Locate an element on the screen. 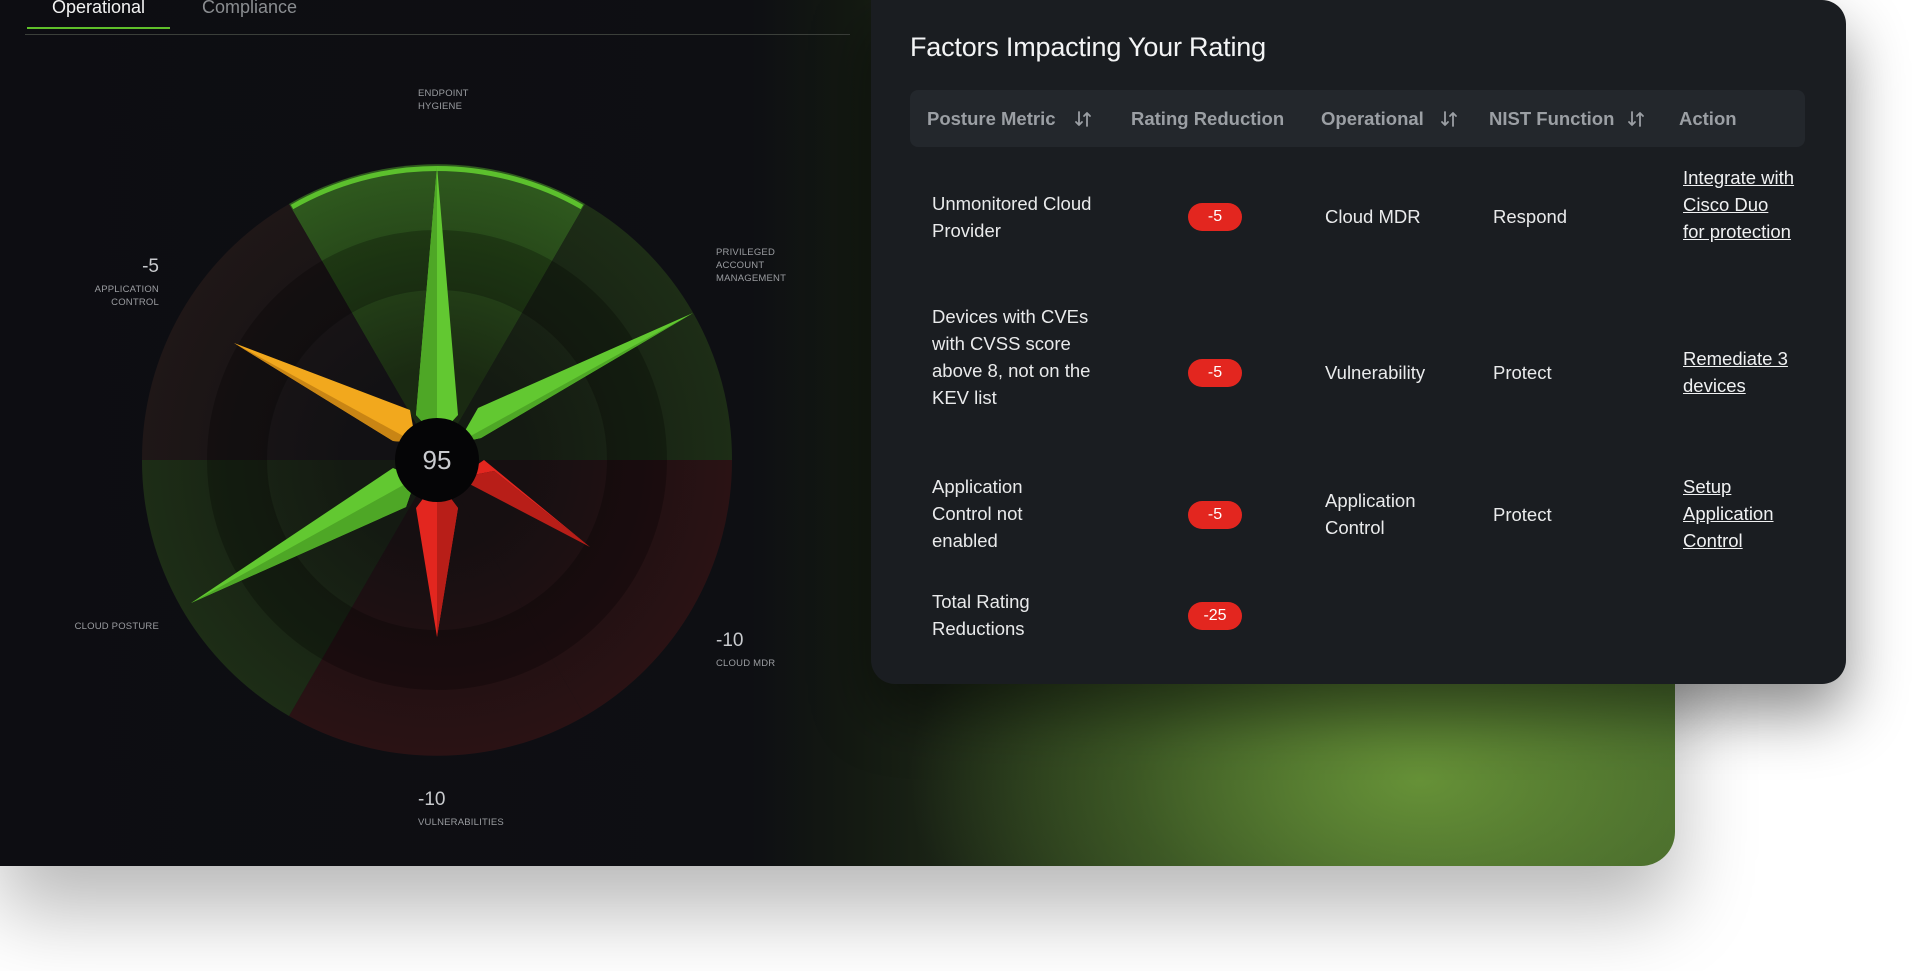  label-vulnerabilities: VULNERABILITIES is located at coordinates (461, 822).